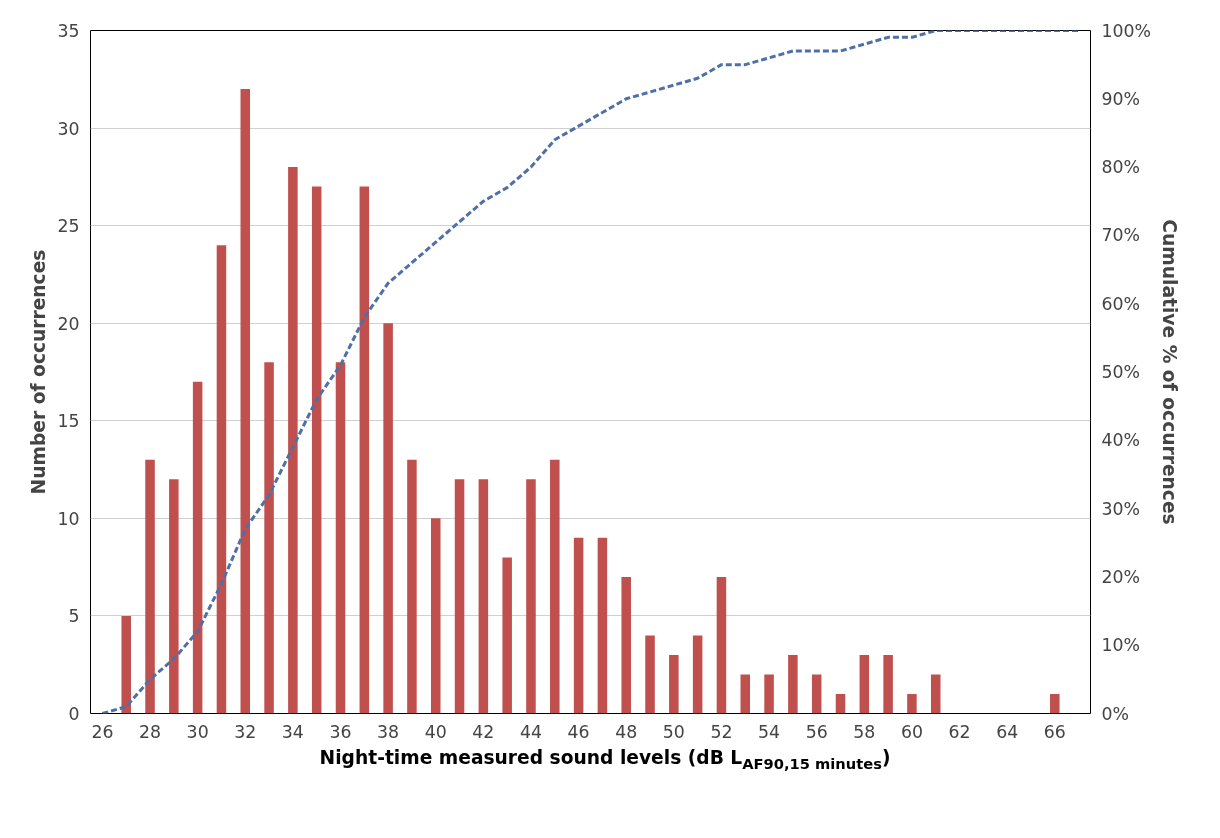 This screenshot has width=1220, height=838. Describe the element at coordinates (1121, 645) in the screenshot. I see `y2-tick-label: 10%` at that location.